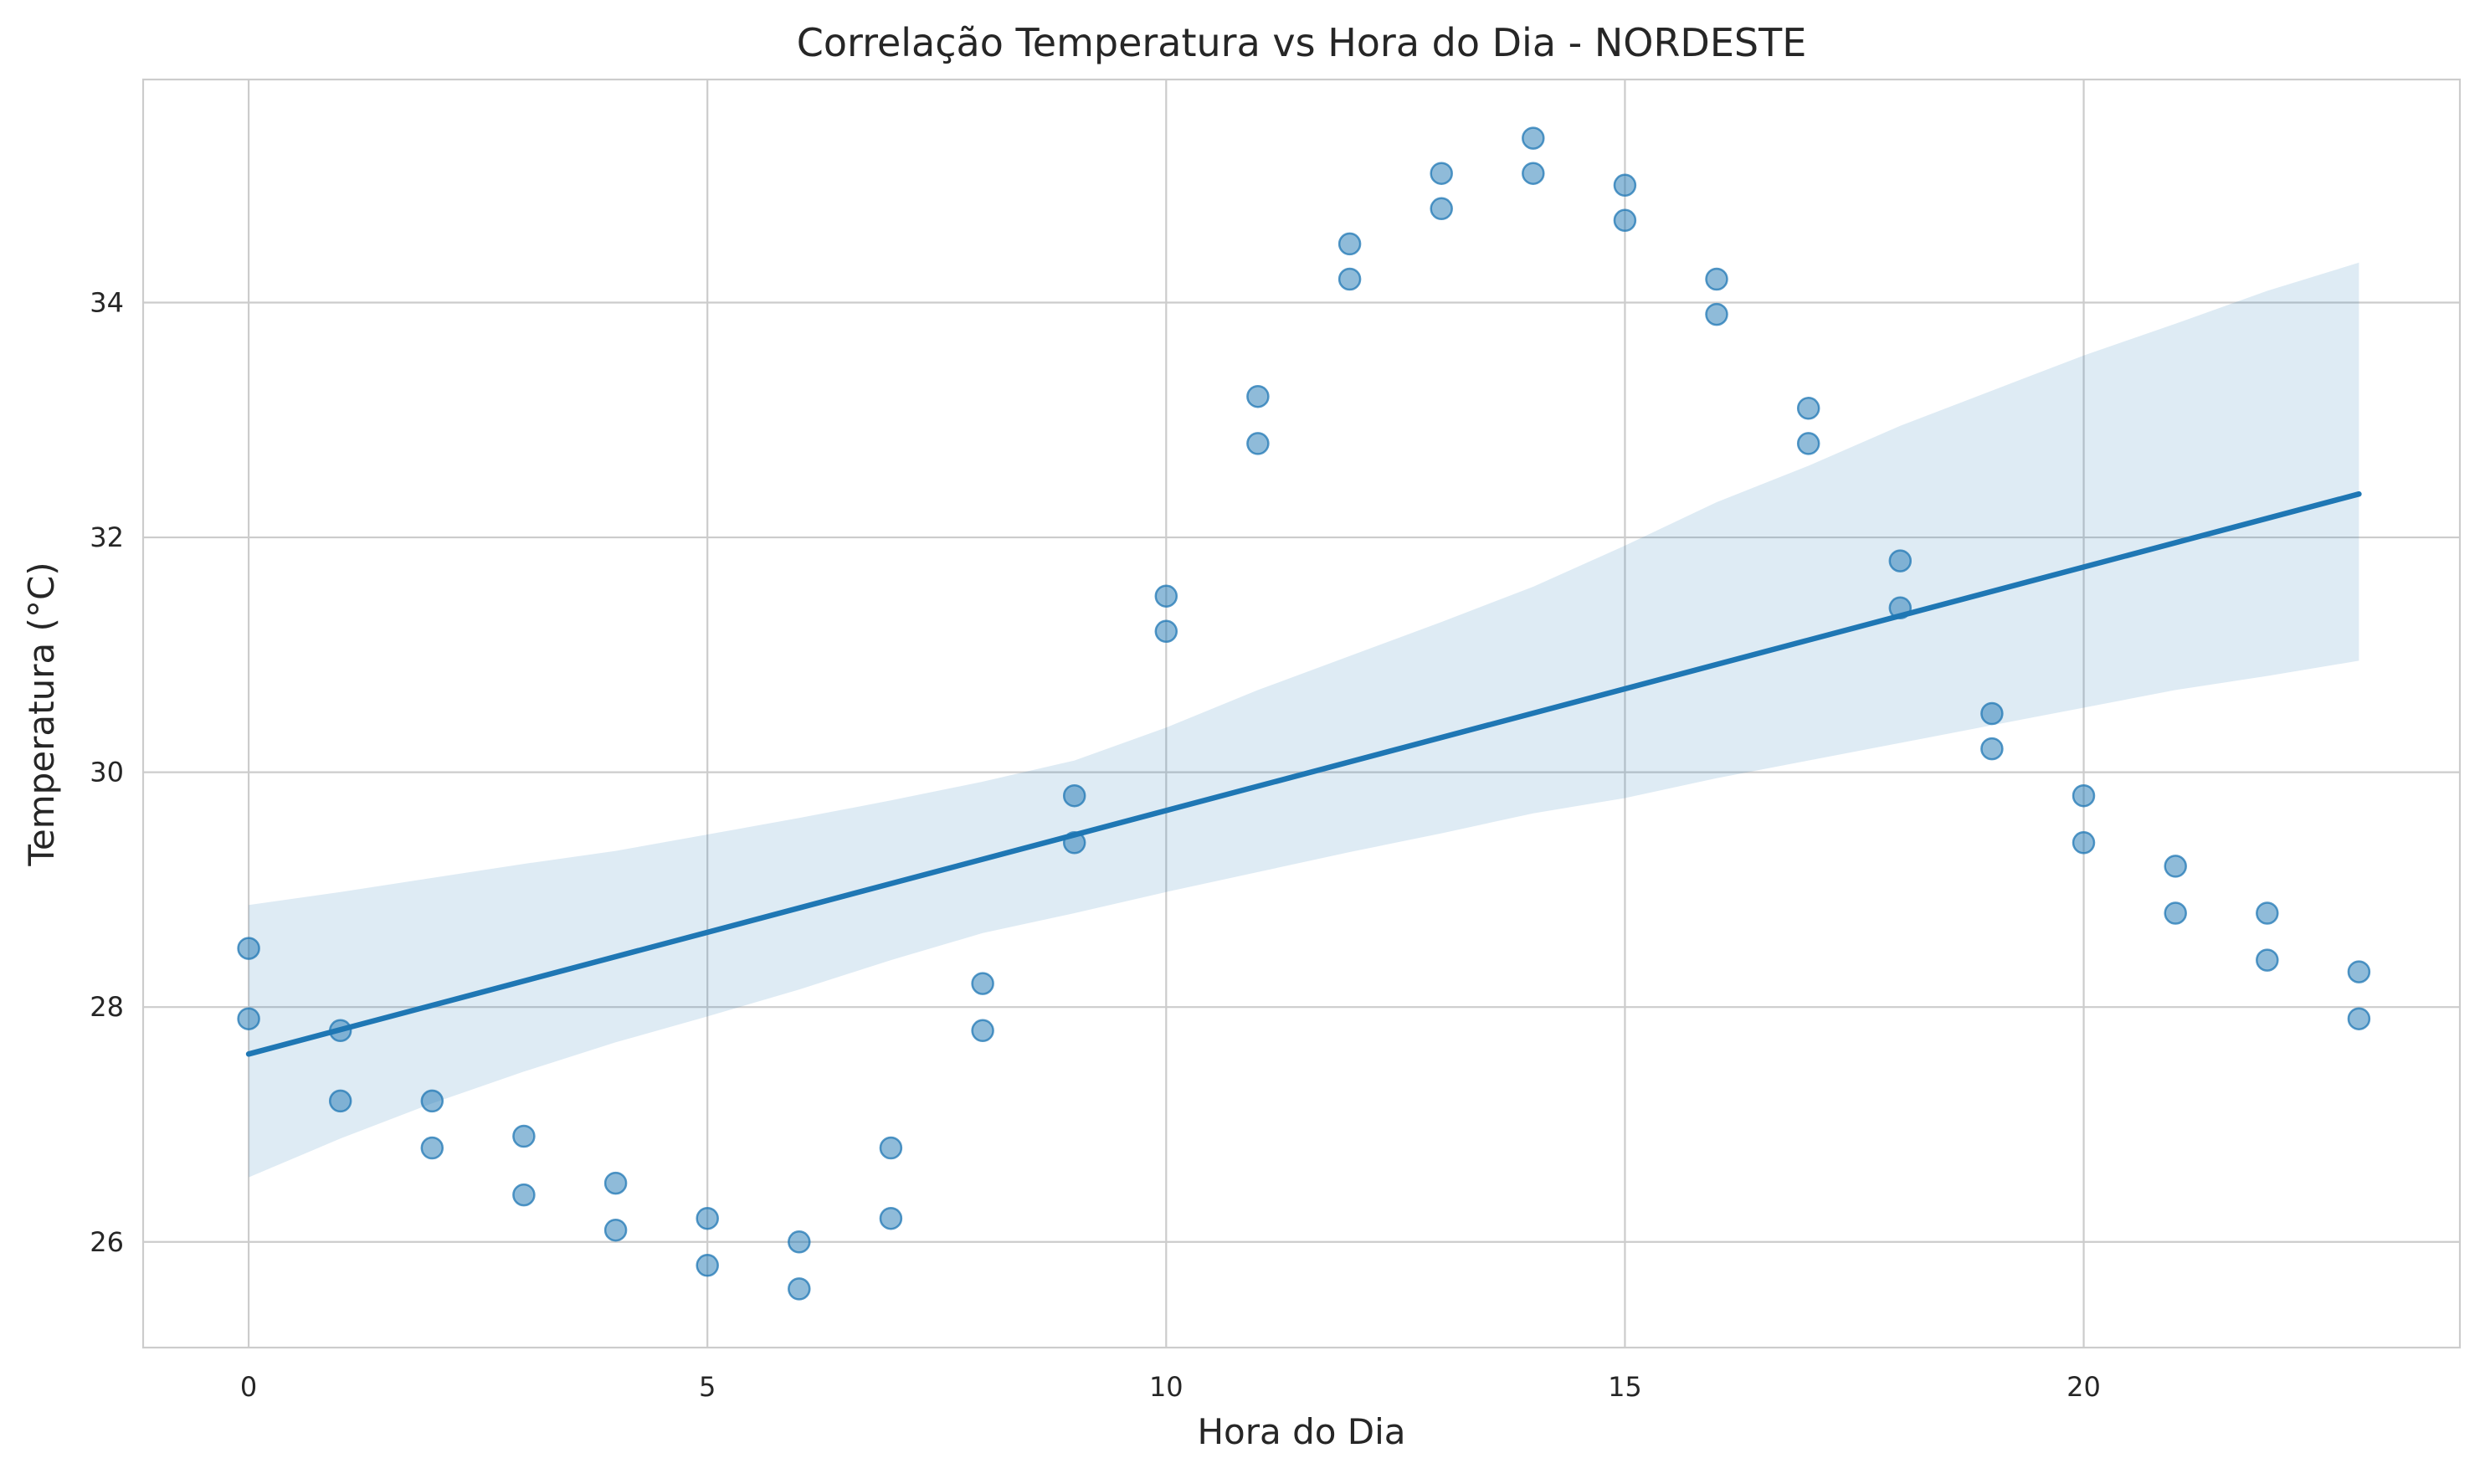  I want to click on y-tick-label: 32, so click(107, 537).